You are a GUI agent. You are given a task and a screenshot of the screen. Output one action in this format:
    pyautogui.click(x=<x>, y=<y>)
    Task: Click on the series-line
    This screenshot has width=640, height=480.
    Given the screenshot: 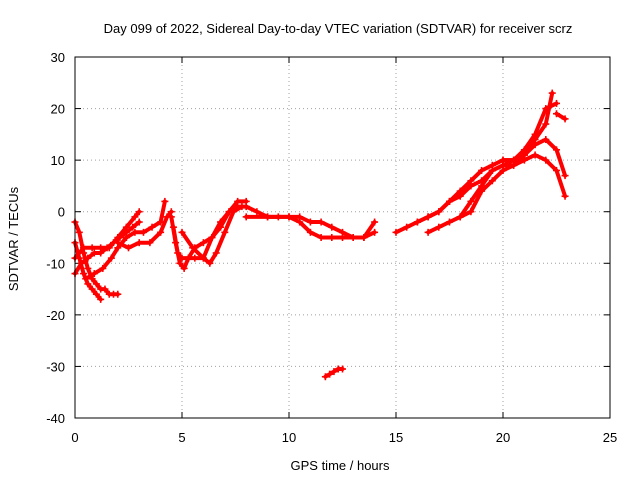 What is the action you would take?
    pyautogui.click(x=490, y=163)
    